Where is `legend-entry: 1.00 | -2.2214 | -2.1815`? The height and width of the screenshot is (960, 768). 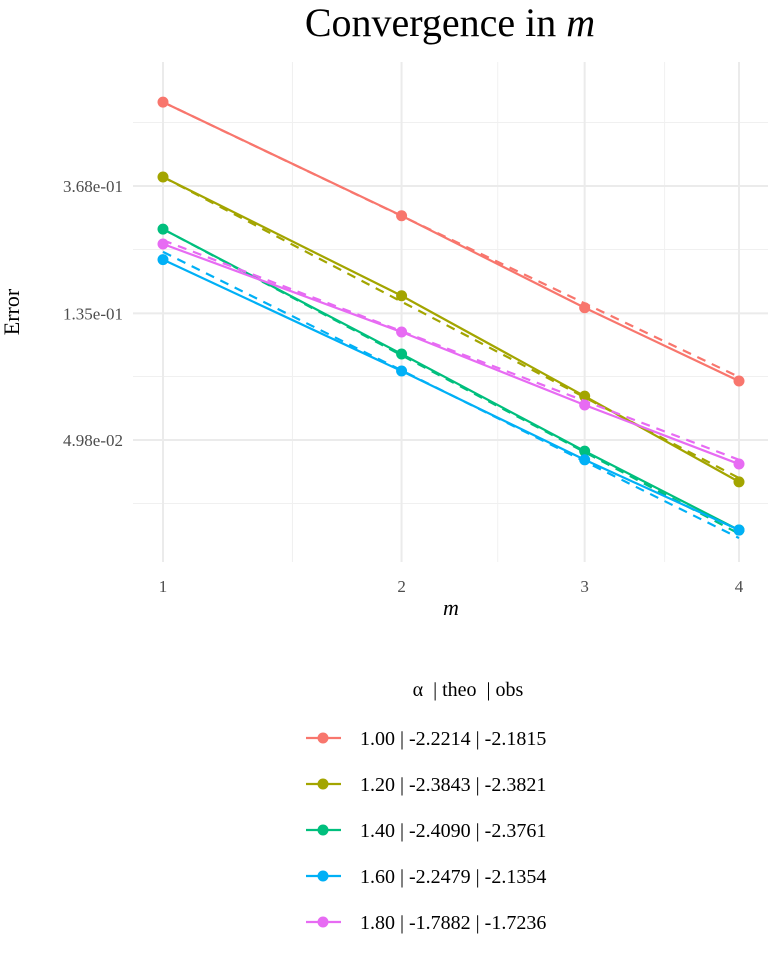
legend-entry: 1.00 | -2.2214 | -2.1815 is located at coordinates (453, 739).